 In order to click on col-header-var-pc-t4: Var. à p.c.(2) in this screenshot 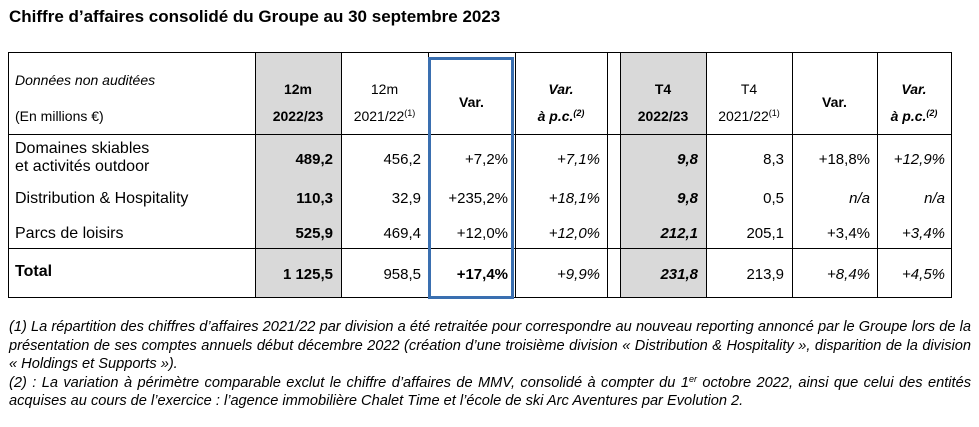, I will do `click(914, 102)`.